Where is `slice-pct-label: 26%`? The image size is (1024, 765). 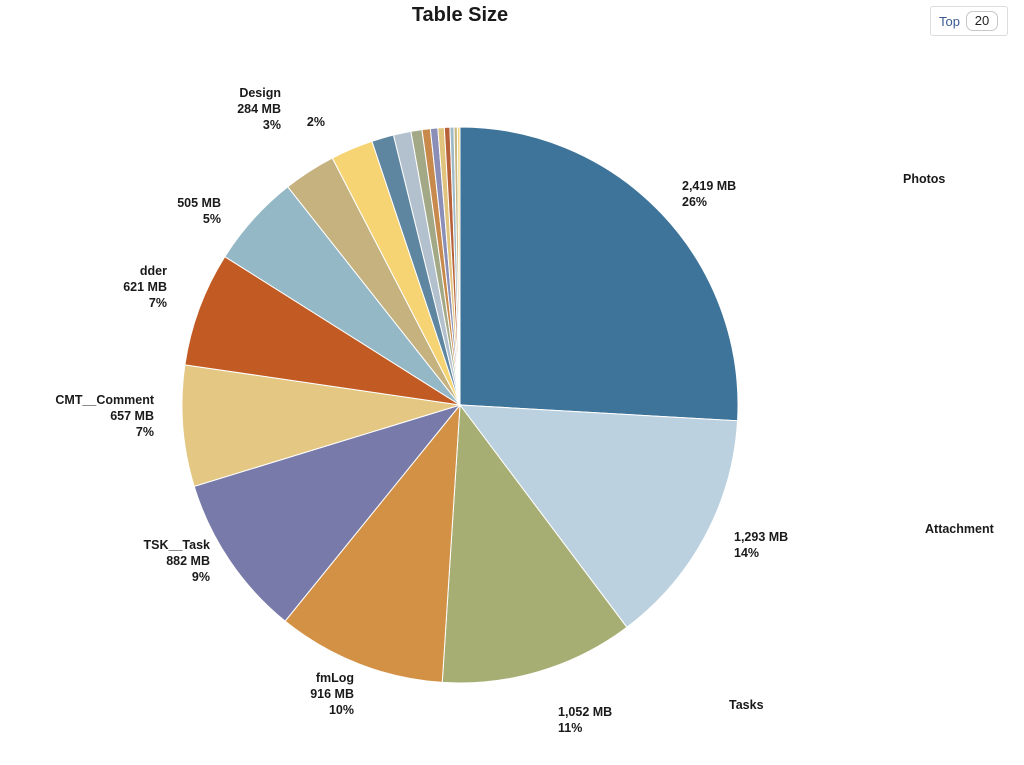 slice-pct-label: 26% is located at coordinates (694, 202).